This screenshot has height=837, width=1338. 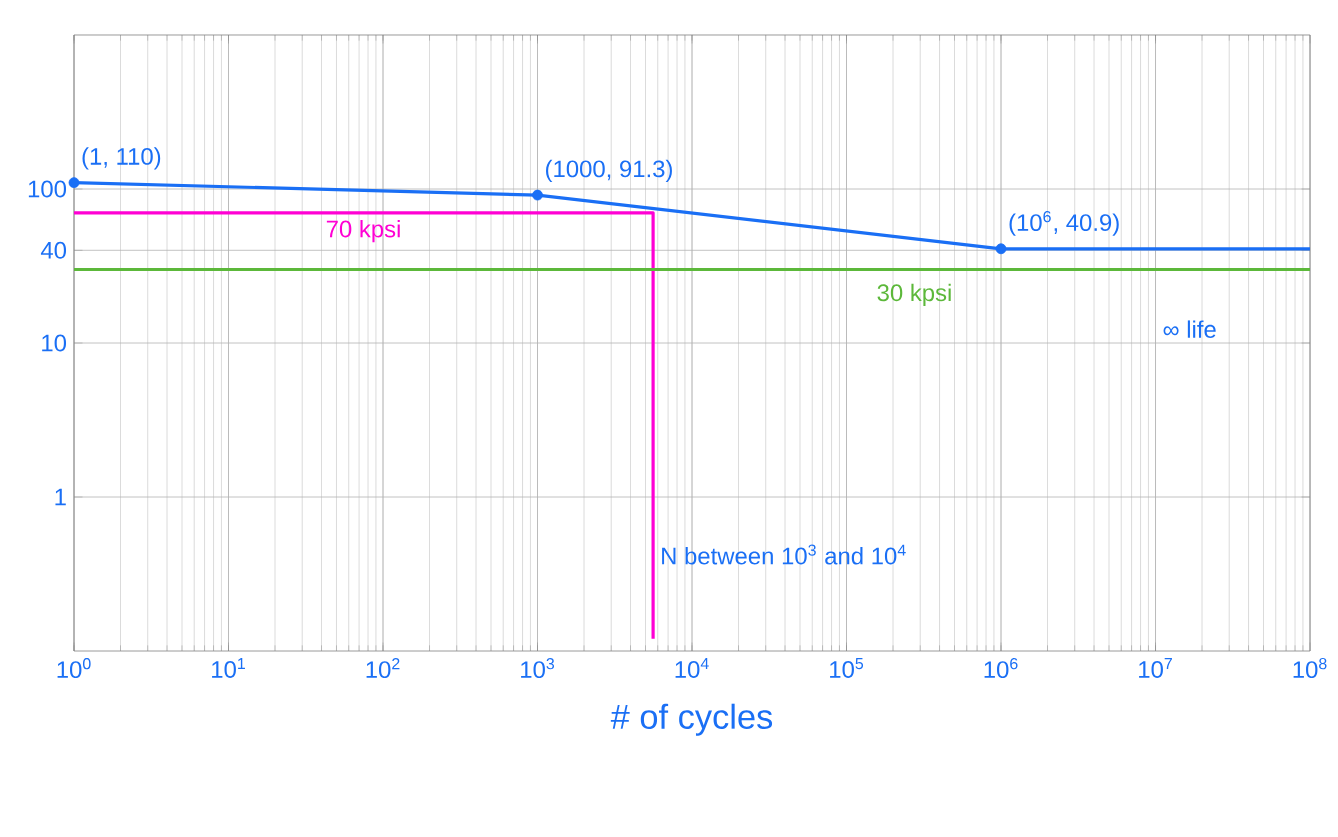 I want to click on x-axis-title: # of cycles, so click(x=691, y=719).